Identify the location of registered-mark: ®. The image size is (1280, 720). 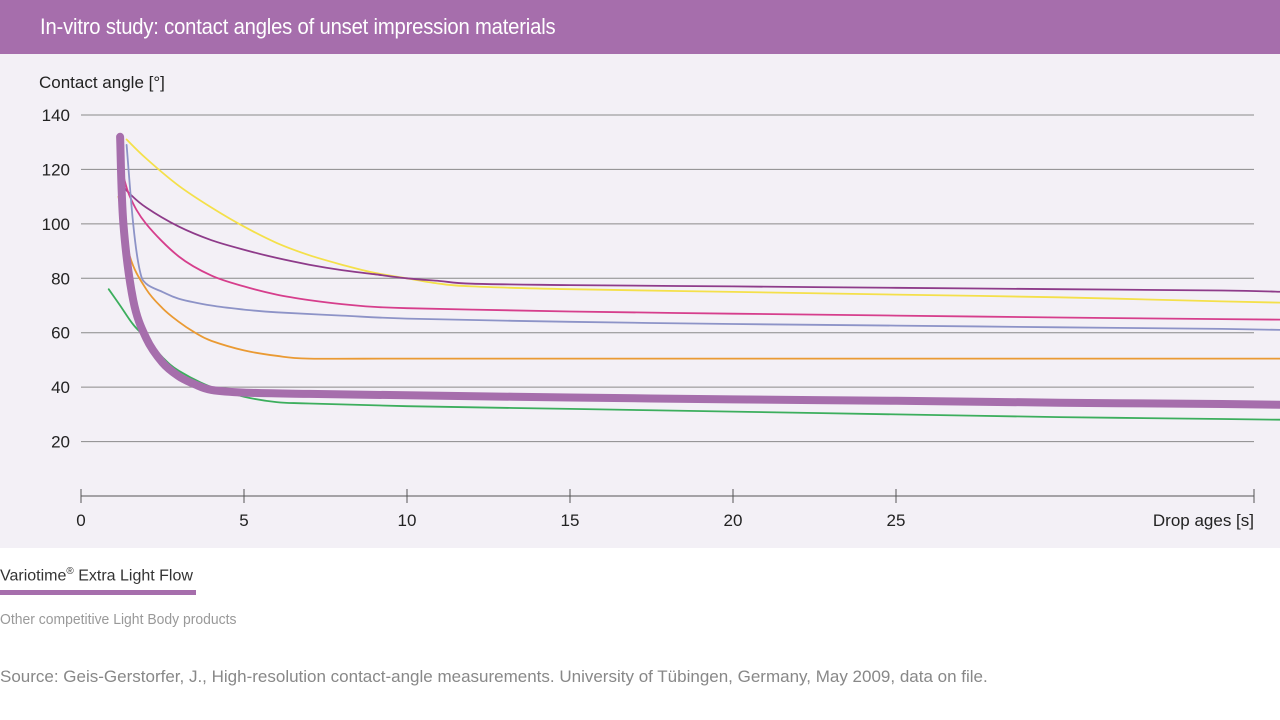
(70, 571).